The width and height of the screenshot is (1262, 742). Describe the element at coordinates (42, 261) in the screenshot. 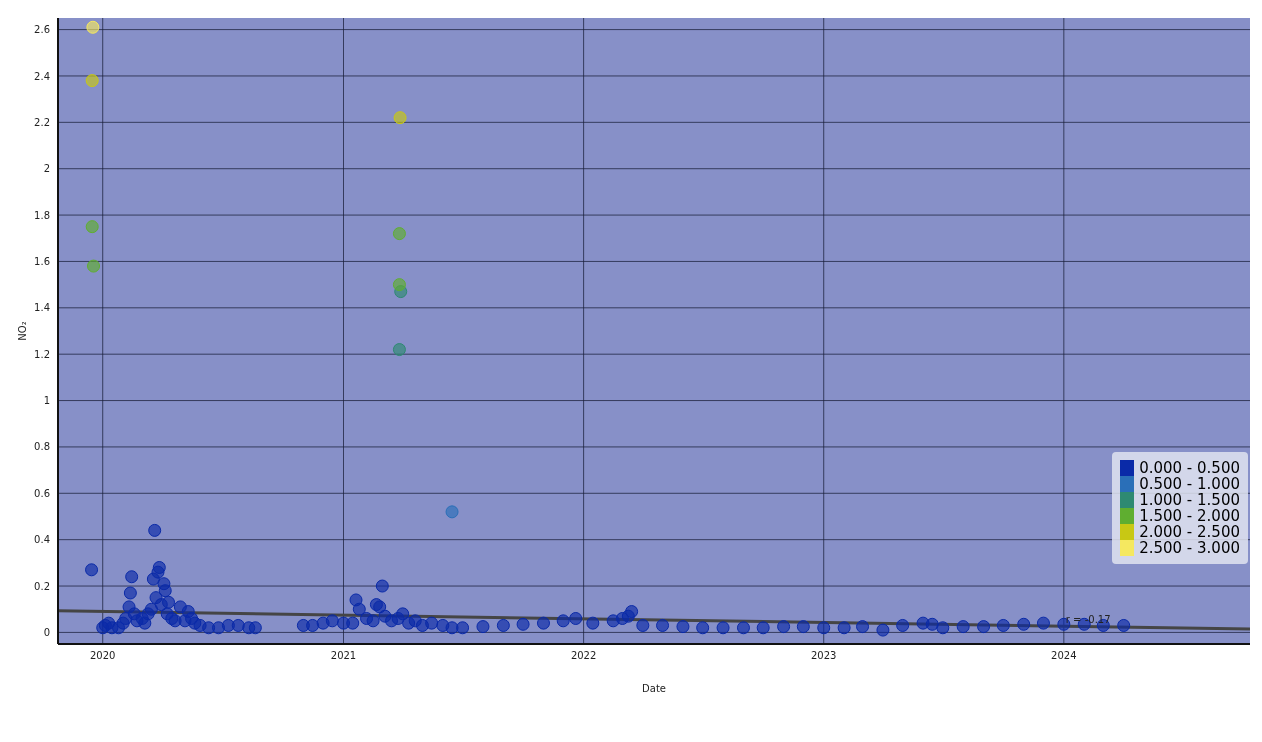

I see `y-tick-label: 1.6` at that location.